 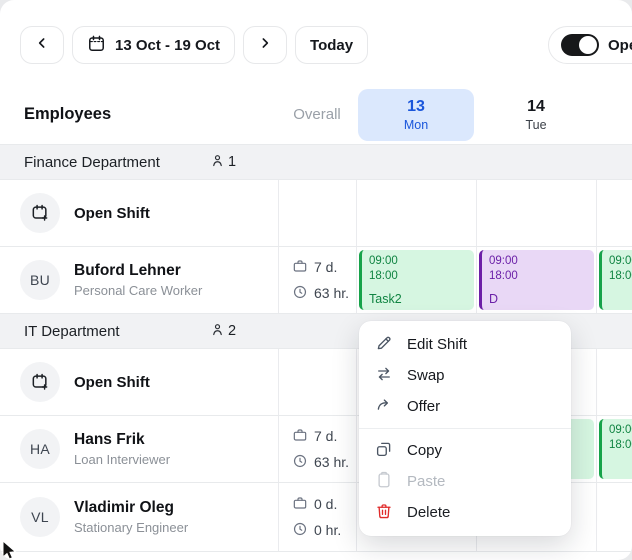 What do you see at coordinates (620, 45) in the screenshot?
I see `toggle-label: Ope` at bounding box center [620, 45].